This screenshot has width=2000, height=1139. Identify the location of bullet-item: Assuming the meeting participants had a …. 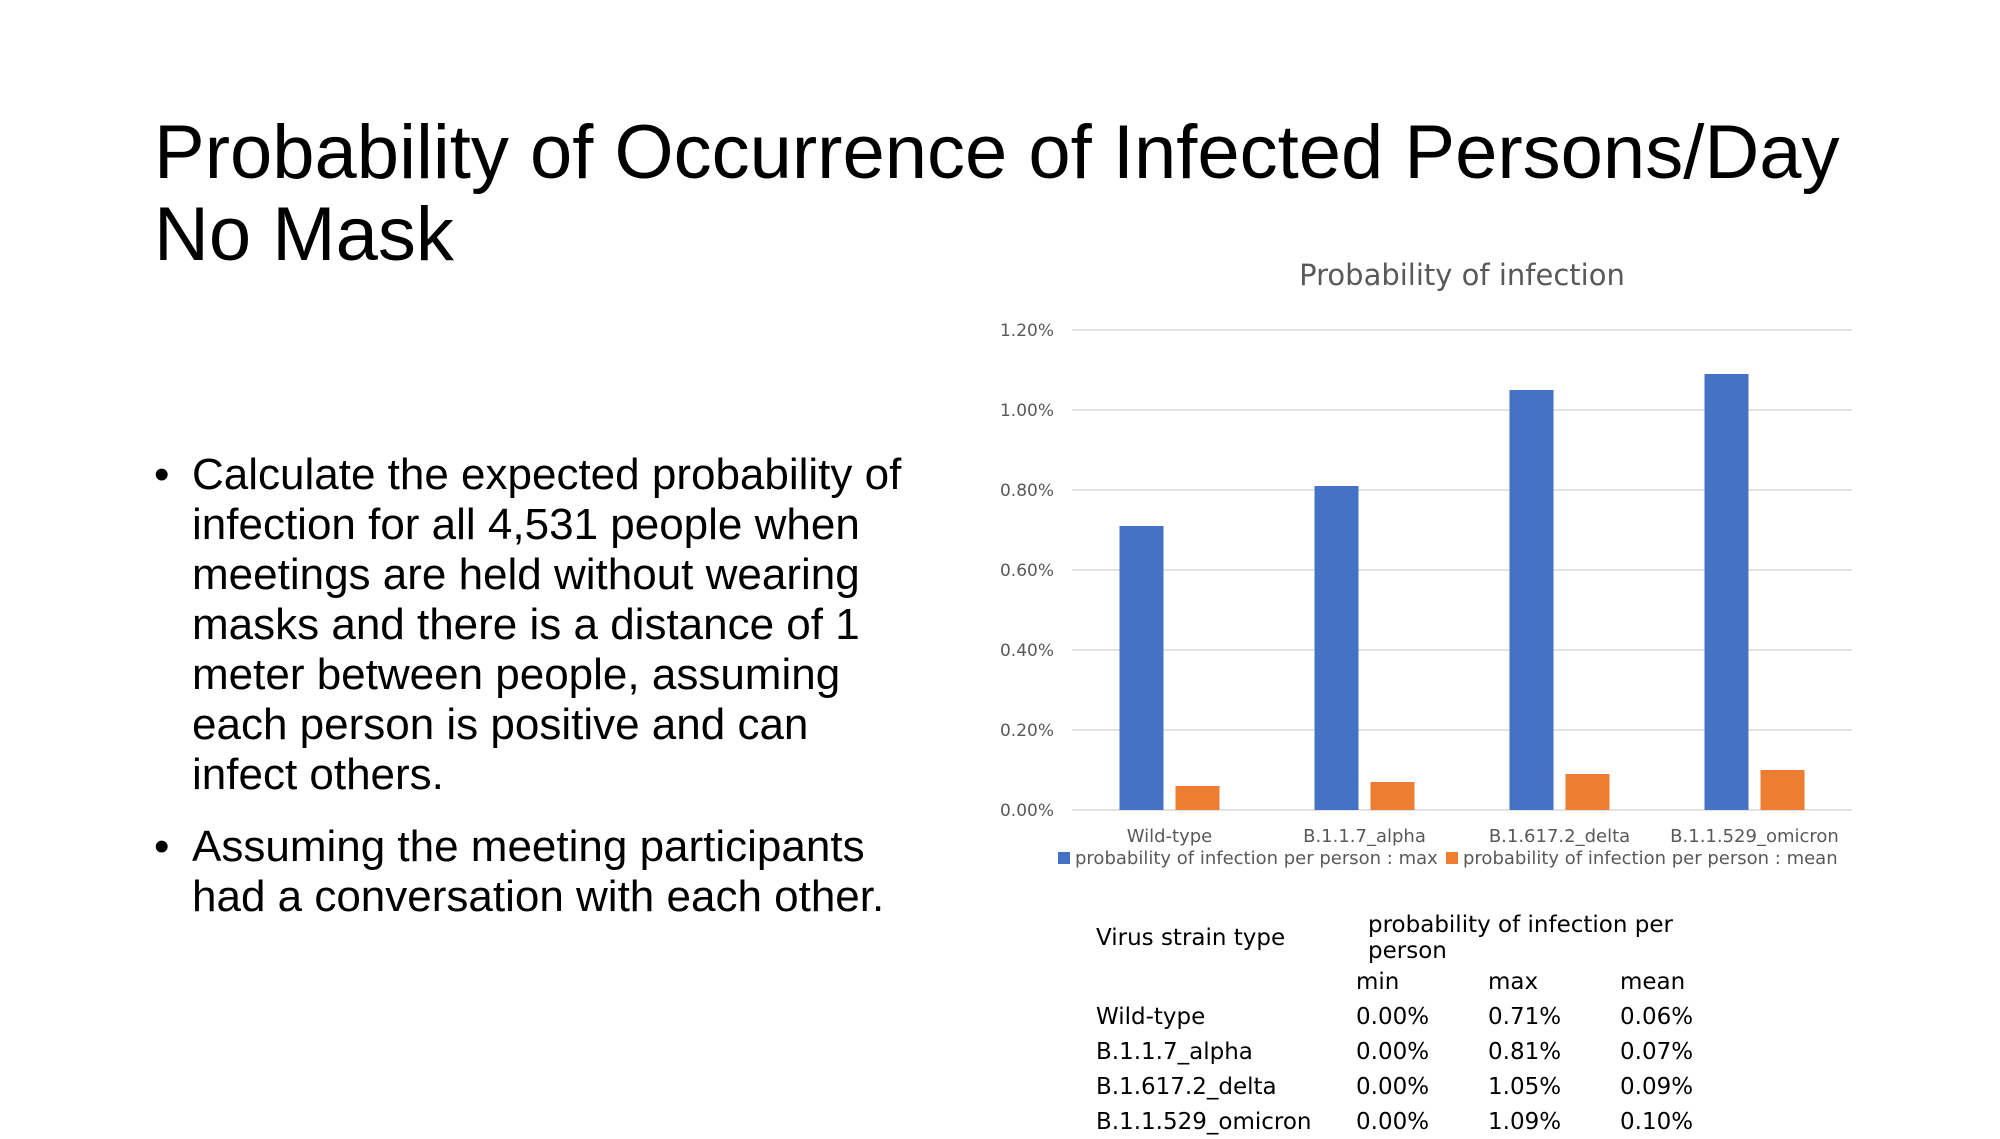
(534, 872).